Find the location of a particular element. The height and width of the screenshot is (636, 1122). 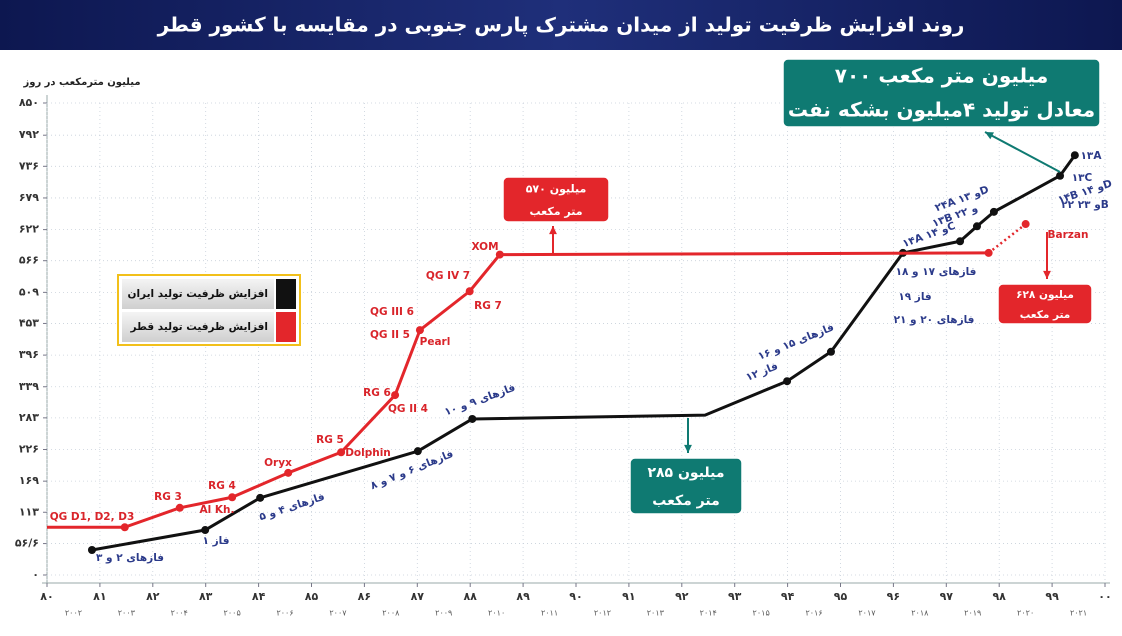

legend-label: افزایش ظرفیت تولید قطر is located at coordinates (198, 327).